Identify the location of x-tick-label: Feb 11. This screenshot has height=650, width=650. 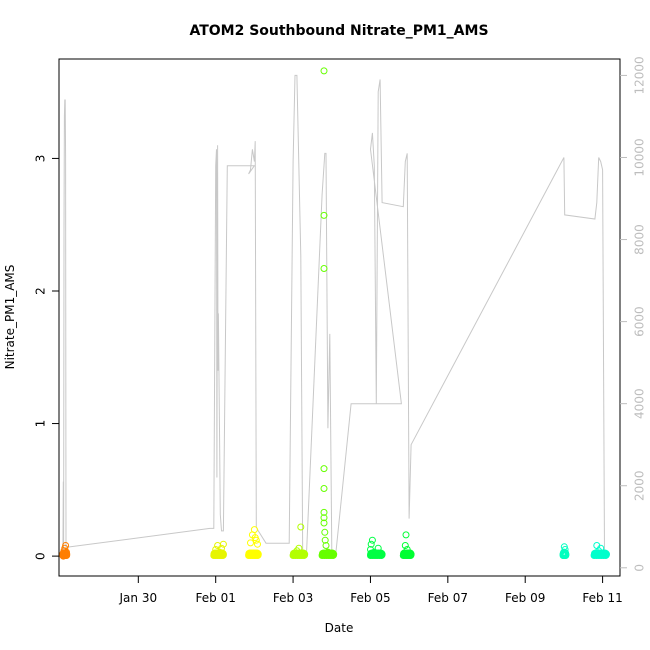
(602, 598).